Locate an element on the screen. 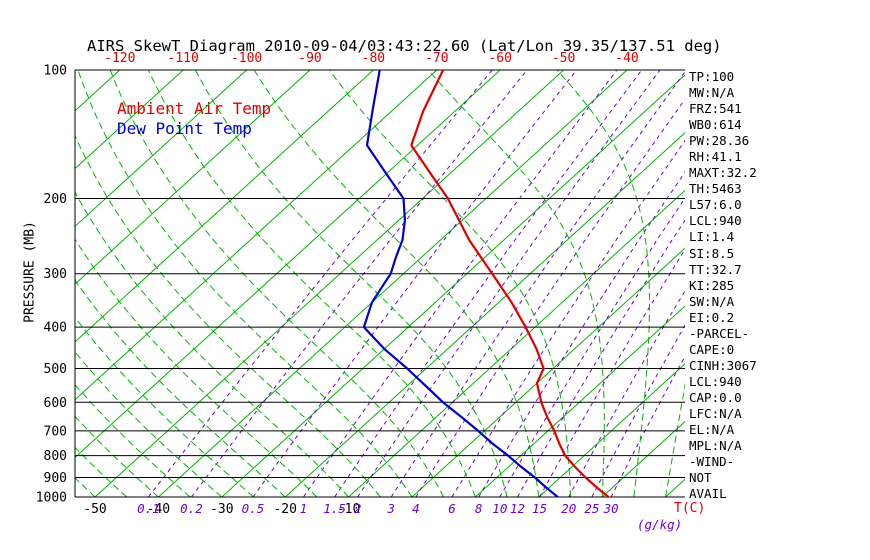 This screenshot has width=870, height=560. stats-line: NOT is located at coordinates (700, 478).